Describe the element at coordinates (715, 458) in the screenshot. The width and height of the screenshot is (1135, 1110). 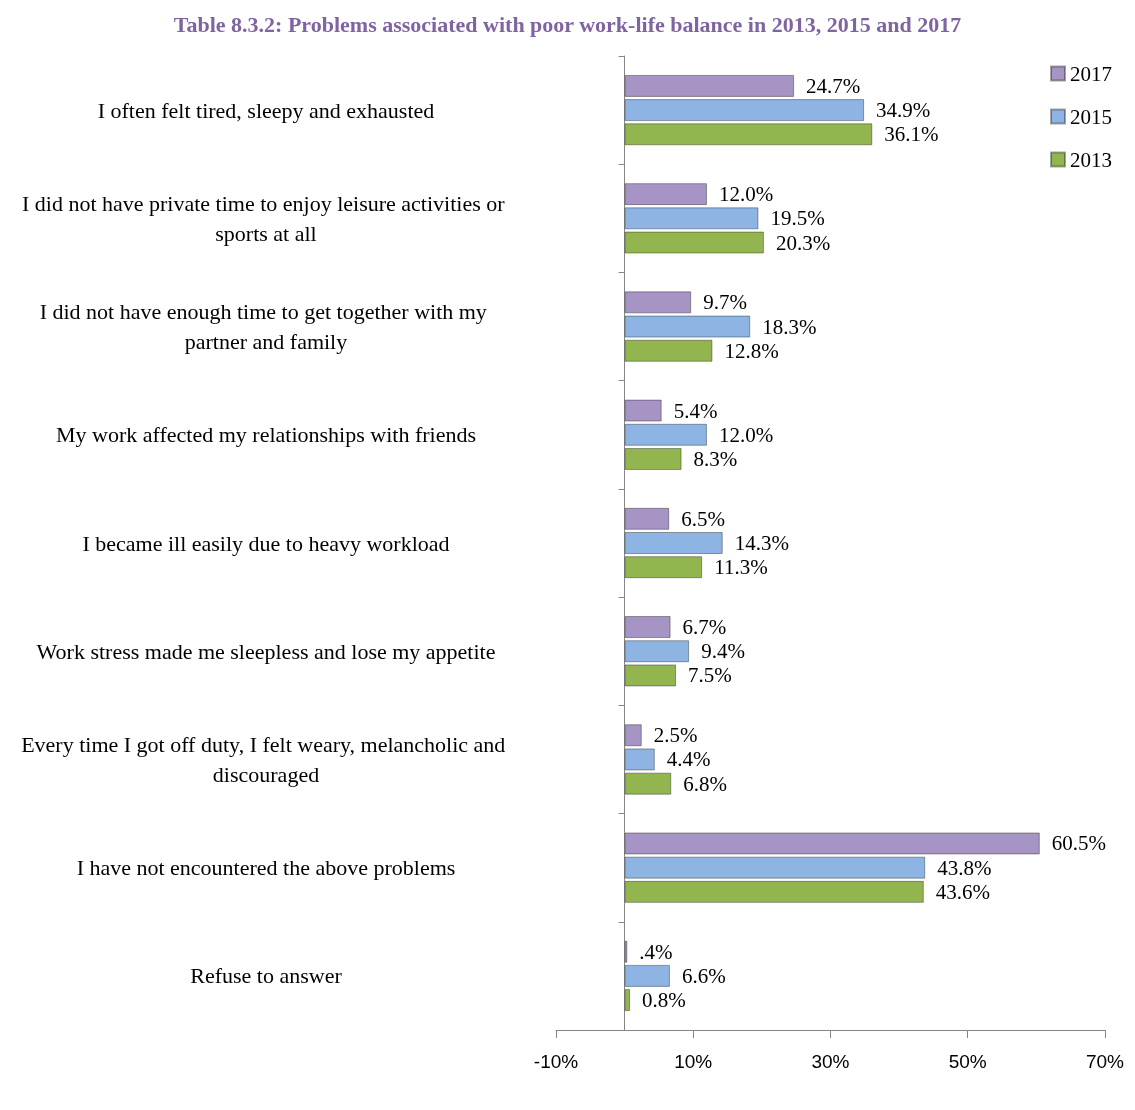
I see `data-label: 8.3%` at that location.